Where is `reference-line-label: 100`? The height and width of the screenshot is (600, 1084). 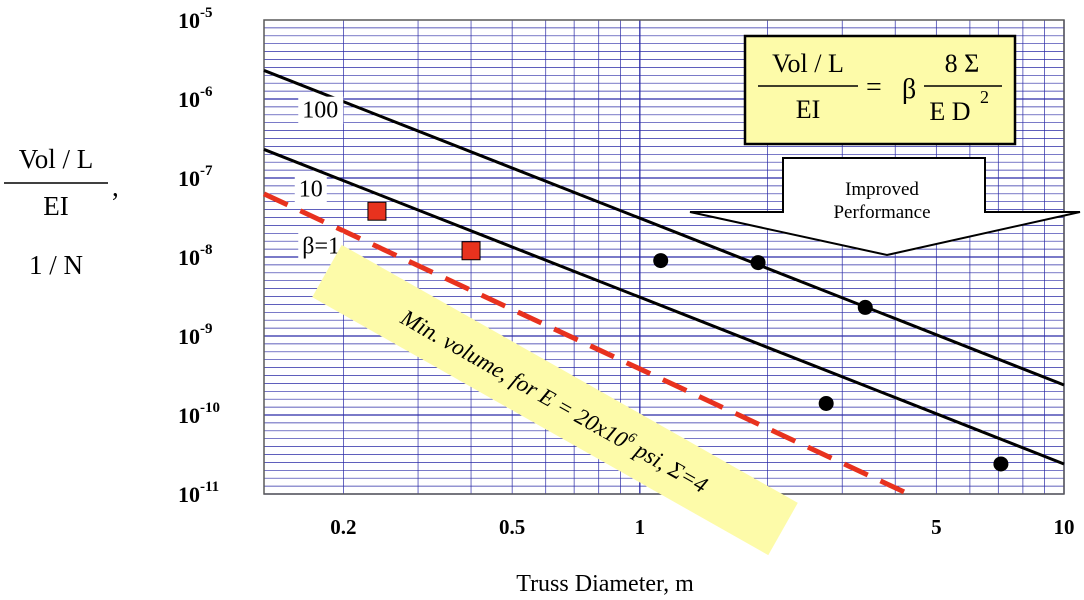 reference-line-label: 100 is located at coordinates (320, 111).